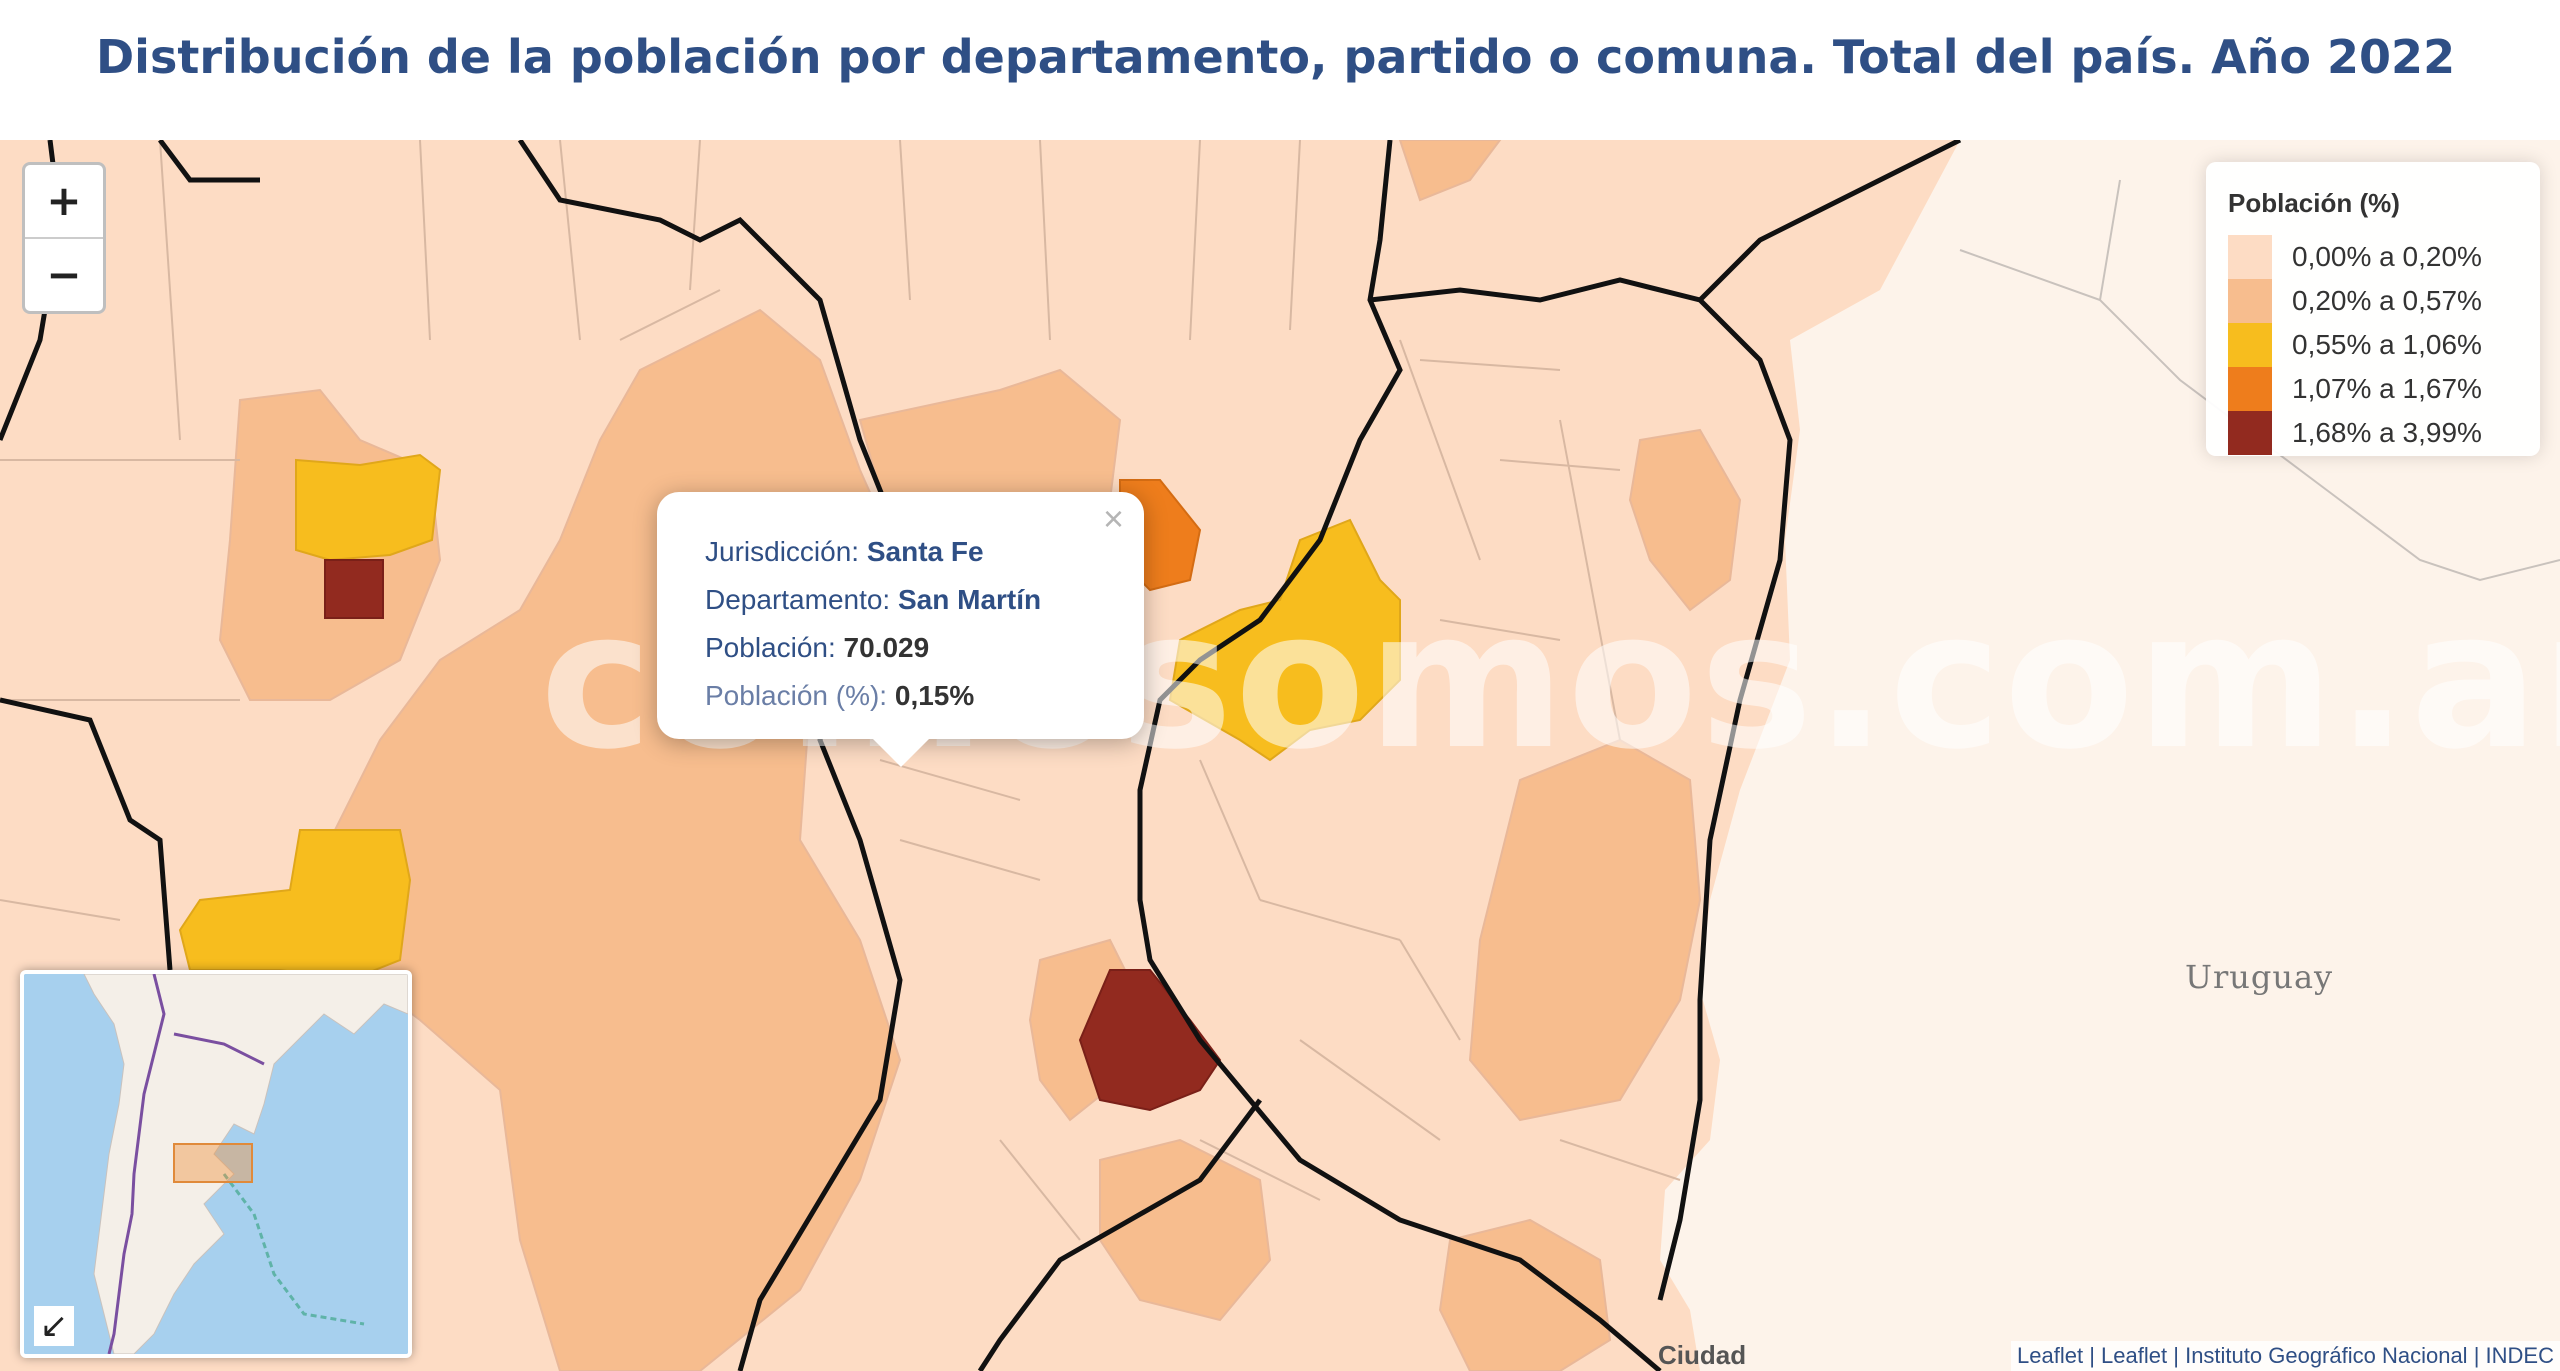 This screenshot has width=2560, height=1371. I want to click on minimap-map, so click(216, 1164).